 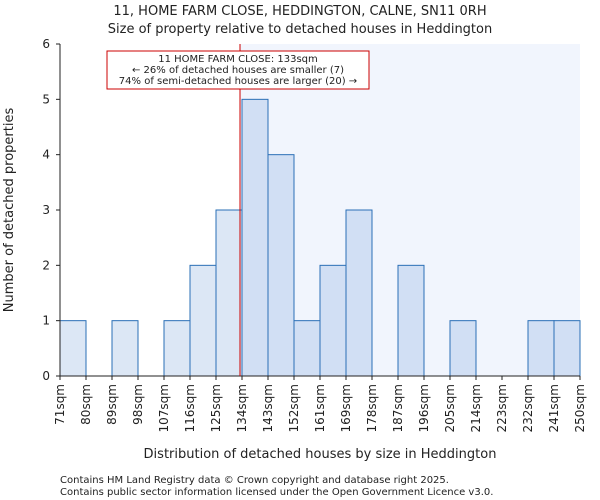 I want to click on annotation-line-1: 11 HOME FARM CLOSE: 133sqm, so click(x=238, y=59).